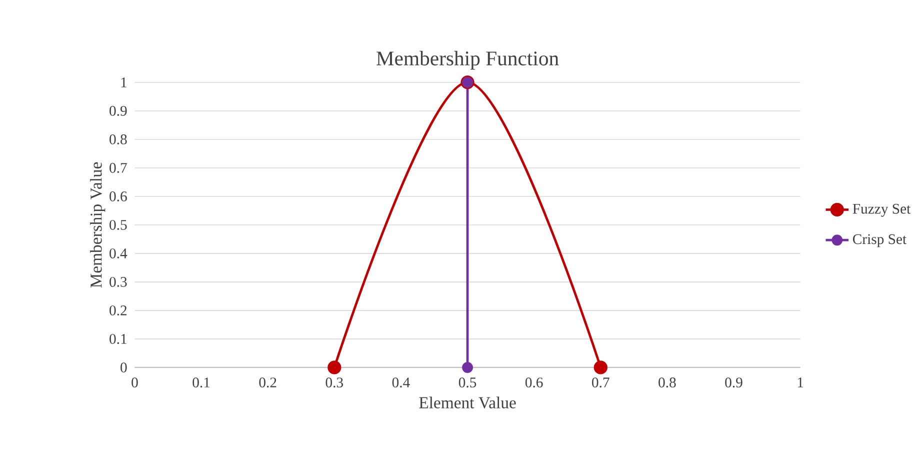  What do you see at coordinates (733, 383) in the screenshot?
I see `x-tick-label: 0.9` at bounding box center [733, 383].